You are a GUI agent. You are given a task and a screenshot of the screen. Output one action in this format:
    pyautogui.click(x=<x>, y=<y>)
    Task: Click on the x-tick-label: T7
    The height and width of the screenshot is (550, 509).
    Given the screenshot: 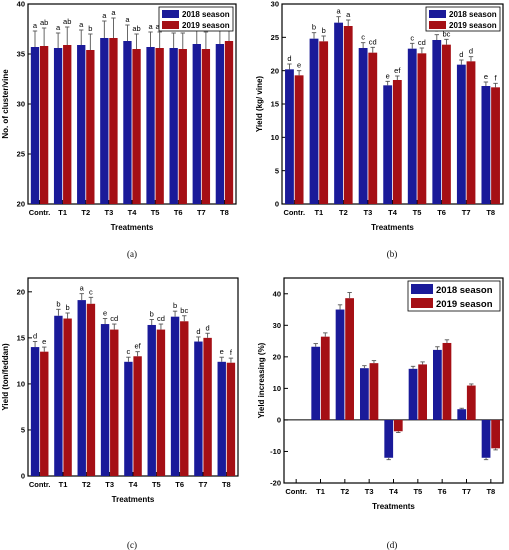 What is the action you would take?
    pyautogui.click(x=203, y=484)
    